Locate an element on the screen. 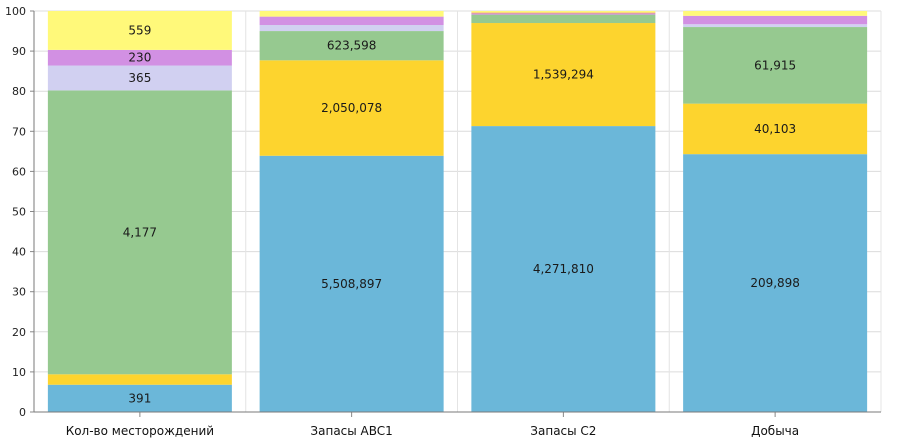 The width and height of the screenshot is (901, 442). data-label: 365 is located at coordinates (139, 78).